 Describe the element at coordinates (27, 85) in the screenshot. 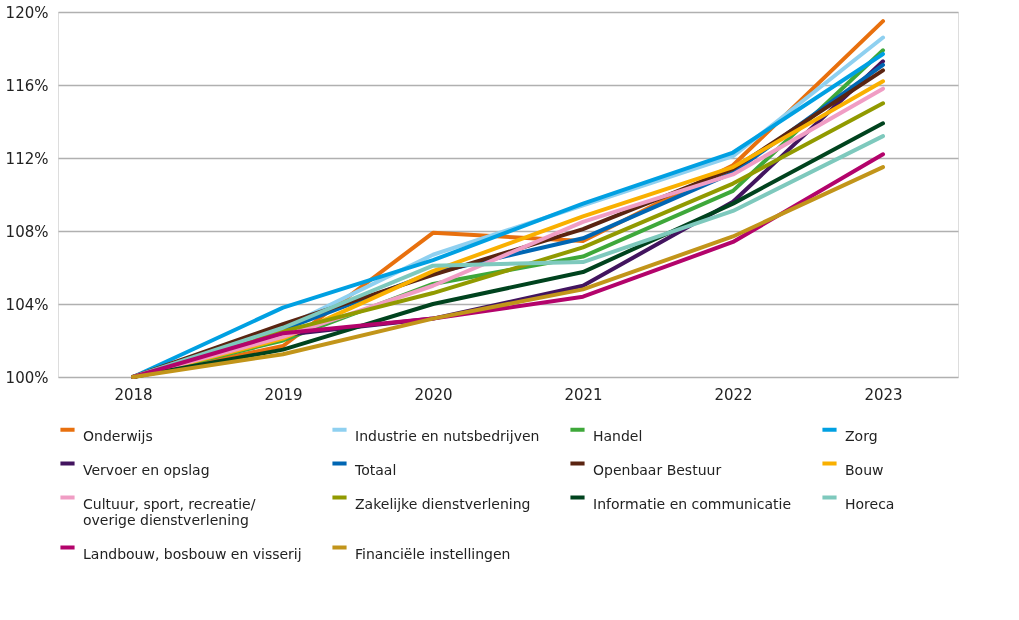

I see `y-tick-label: 116%` at that location.